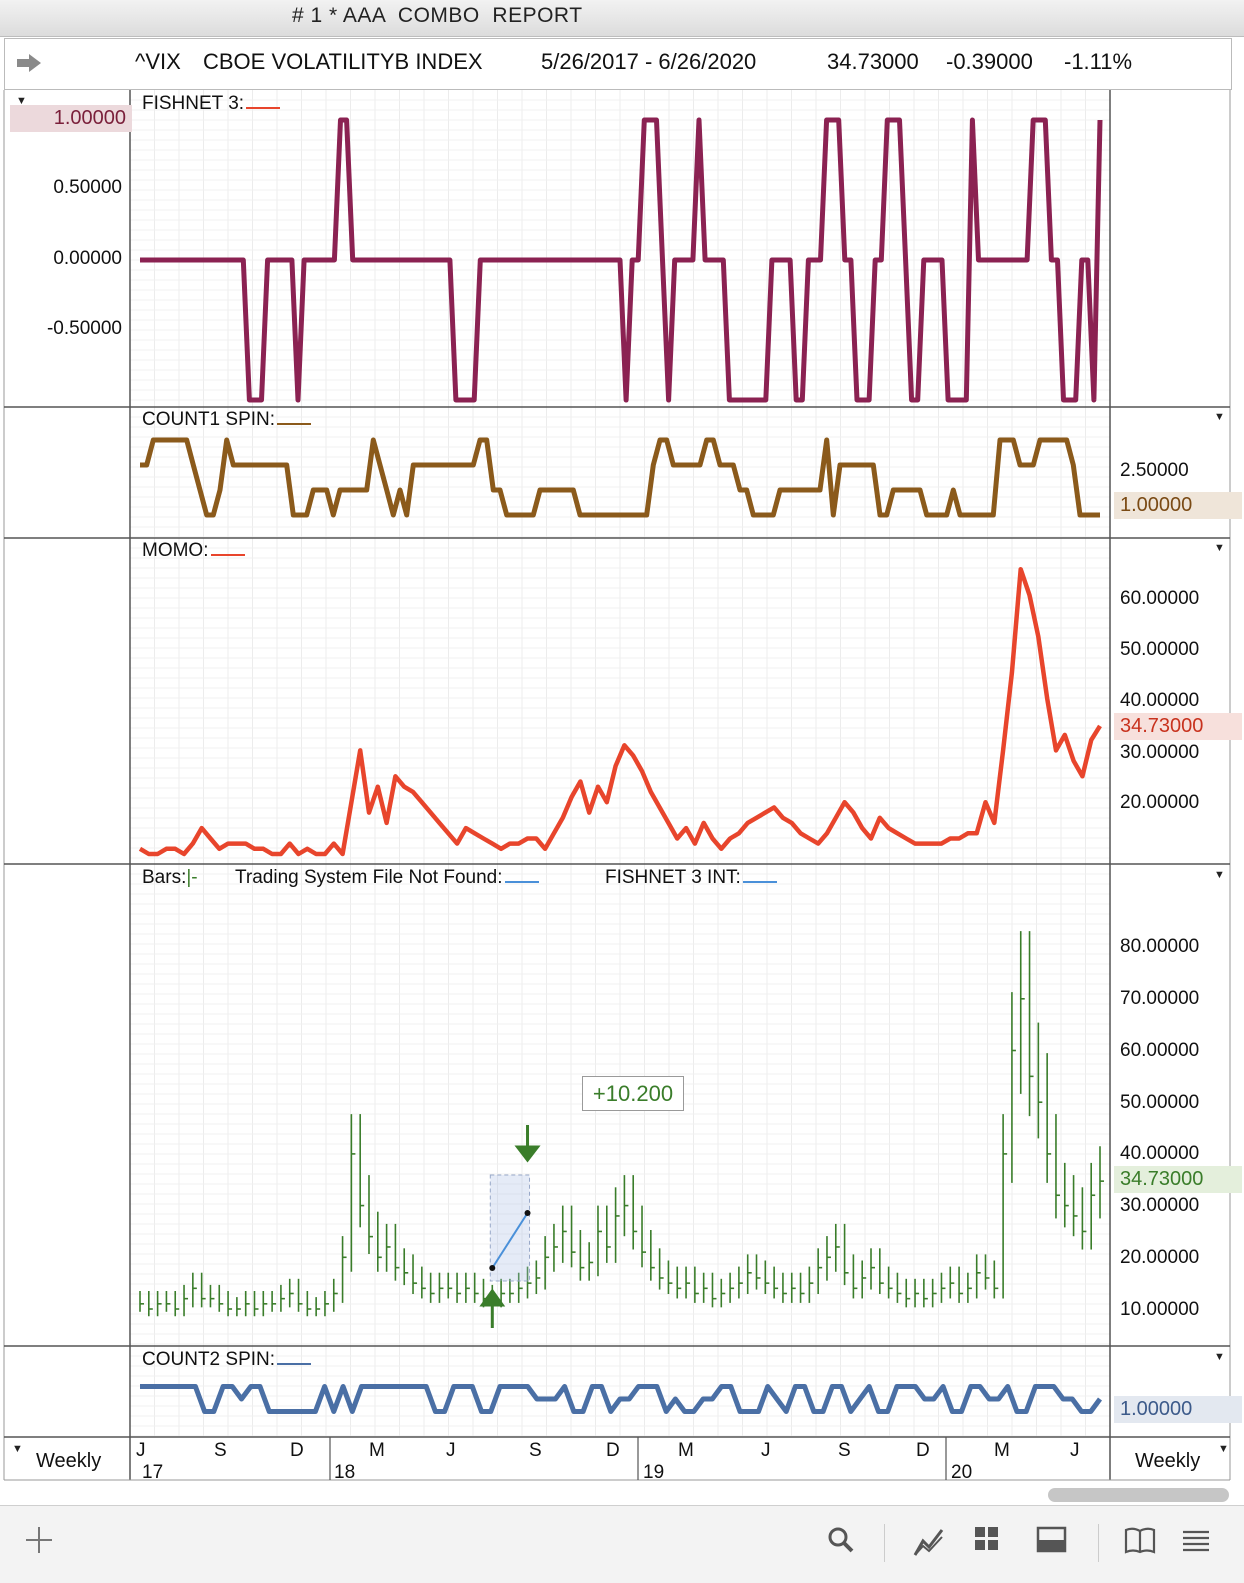 The image size is (1244, 1583). Describe the element at coordinates (510, 1240) in the screenshot. I see `trade-line` at that location.